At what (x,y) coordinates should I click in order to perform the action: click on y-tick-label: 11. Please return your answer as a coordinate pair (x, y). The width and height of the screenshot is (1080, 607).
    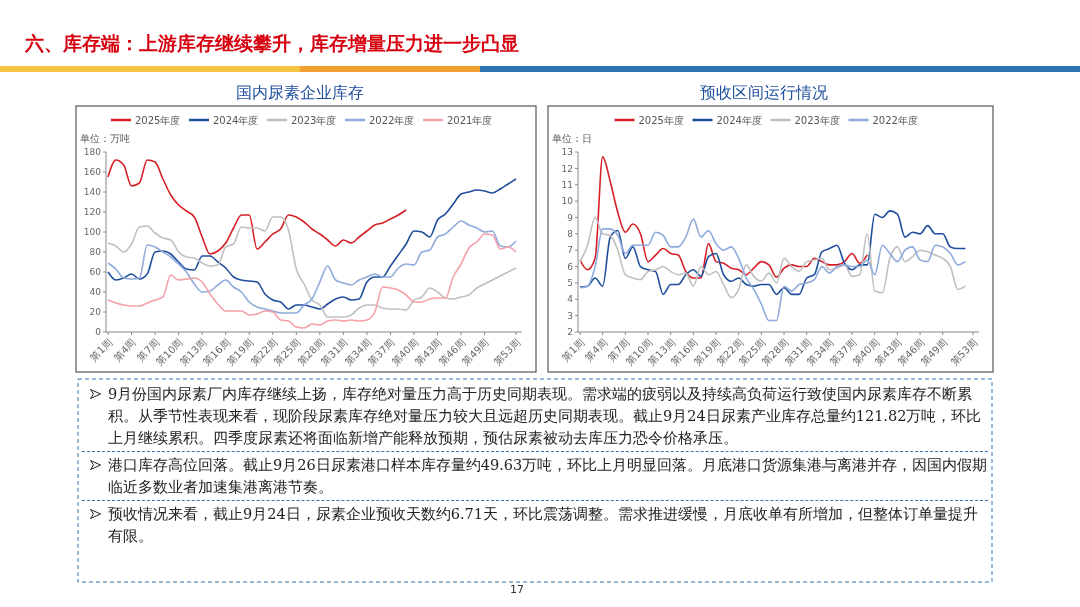
    Looking at the image, I should click on (567, 184).